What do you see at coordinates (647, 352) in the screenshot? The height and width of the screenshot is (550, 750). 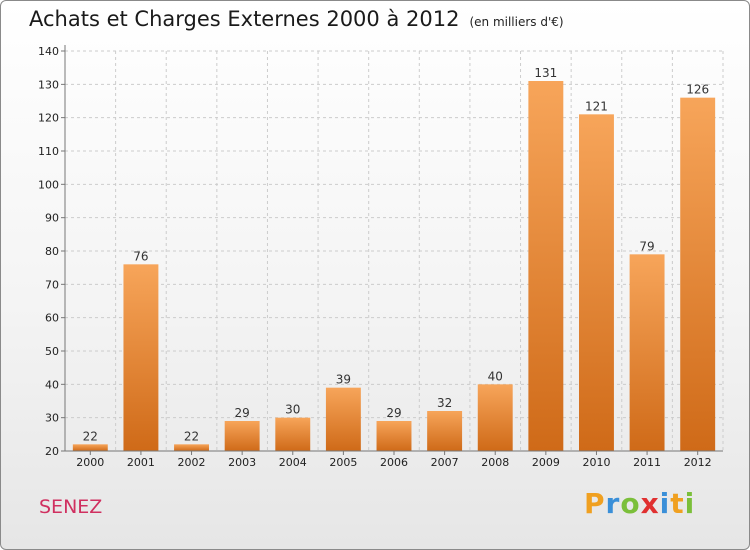 I see `bar-2011` at bounding box center [647, 352].